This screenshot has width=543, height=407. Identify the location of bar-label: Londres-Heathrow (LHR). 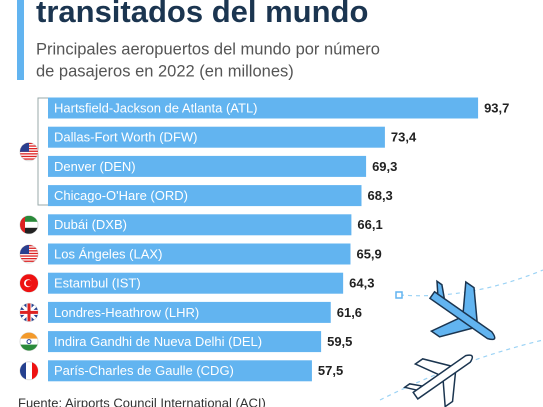
(126, 312).